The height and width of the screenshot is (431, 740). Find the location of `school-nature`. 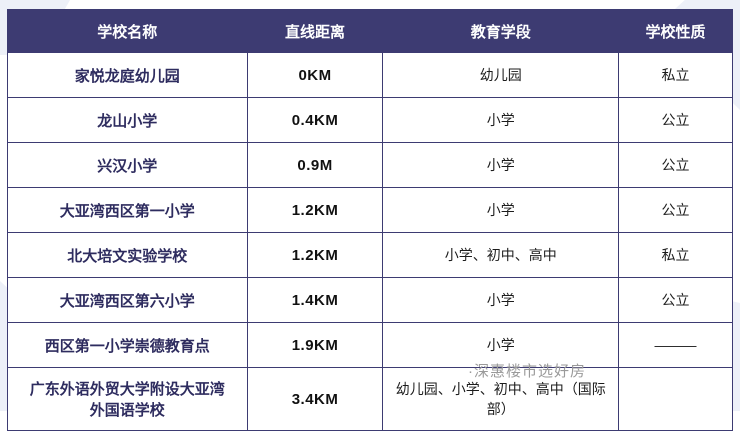

school-nature is located at coordinates (675, 399).